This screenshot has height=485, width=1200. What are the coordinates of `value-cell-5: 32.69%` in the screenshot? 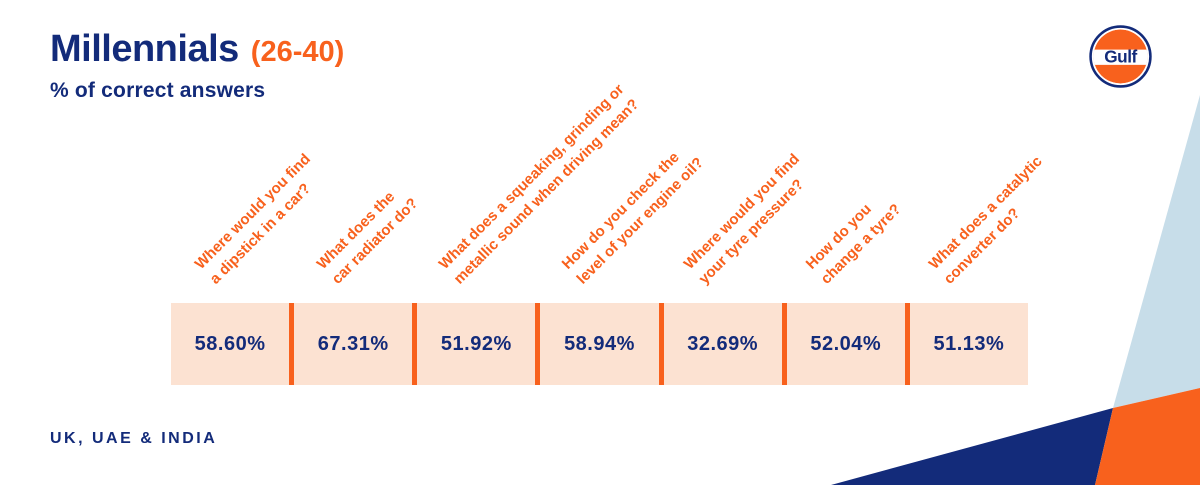 It's located at (720, 344).